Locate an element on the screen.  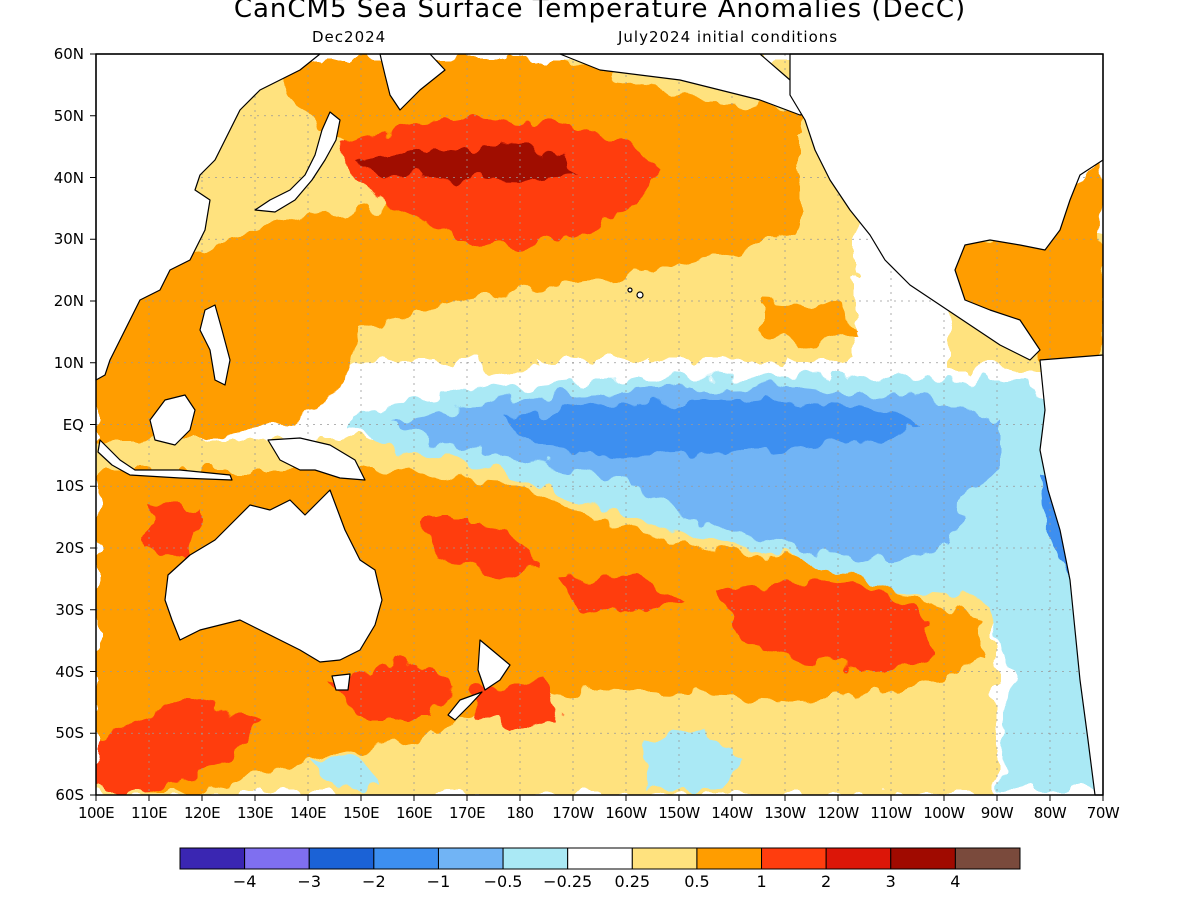
colorbar-label: −0.5 is located at coordinates (503, 881).